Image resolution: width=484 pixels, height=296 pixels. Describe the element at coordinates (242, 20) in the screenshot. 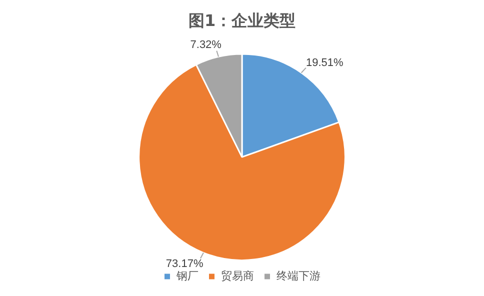

I see `chart-title: 图1：企业类型` at that location.